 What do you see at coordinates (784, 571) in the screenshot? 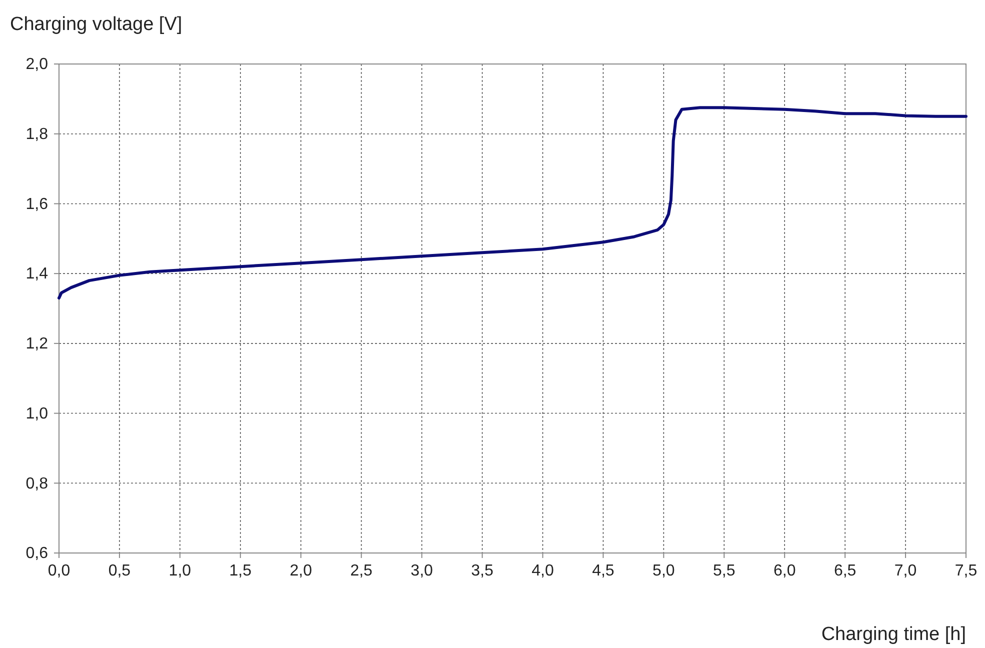
I see `x-tick-label: 6,0` at bounding box center [784, 571].